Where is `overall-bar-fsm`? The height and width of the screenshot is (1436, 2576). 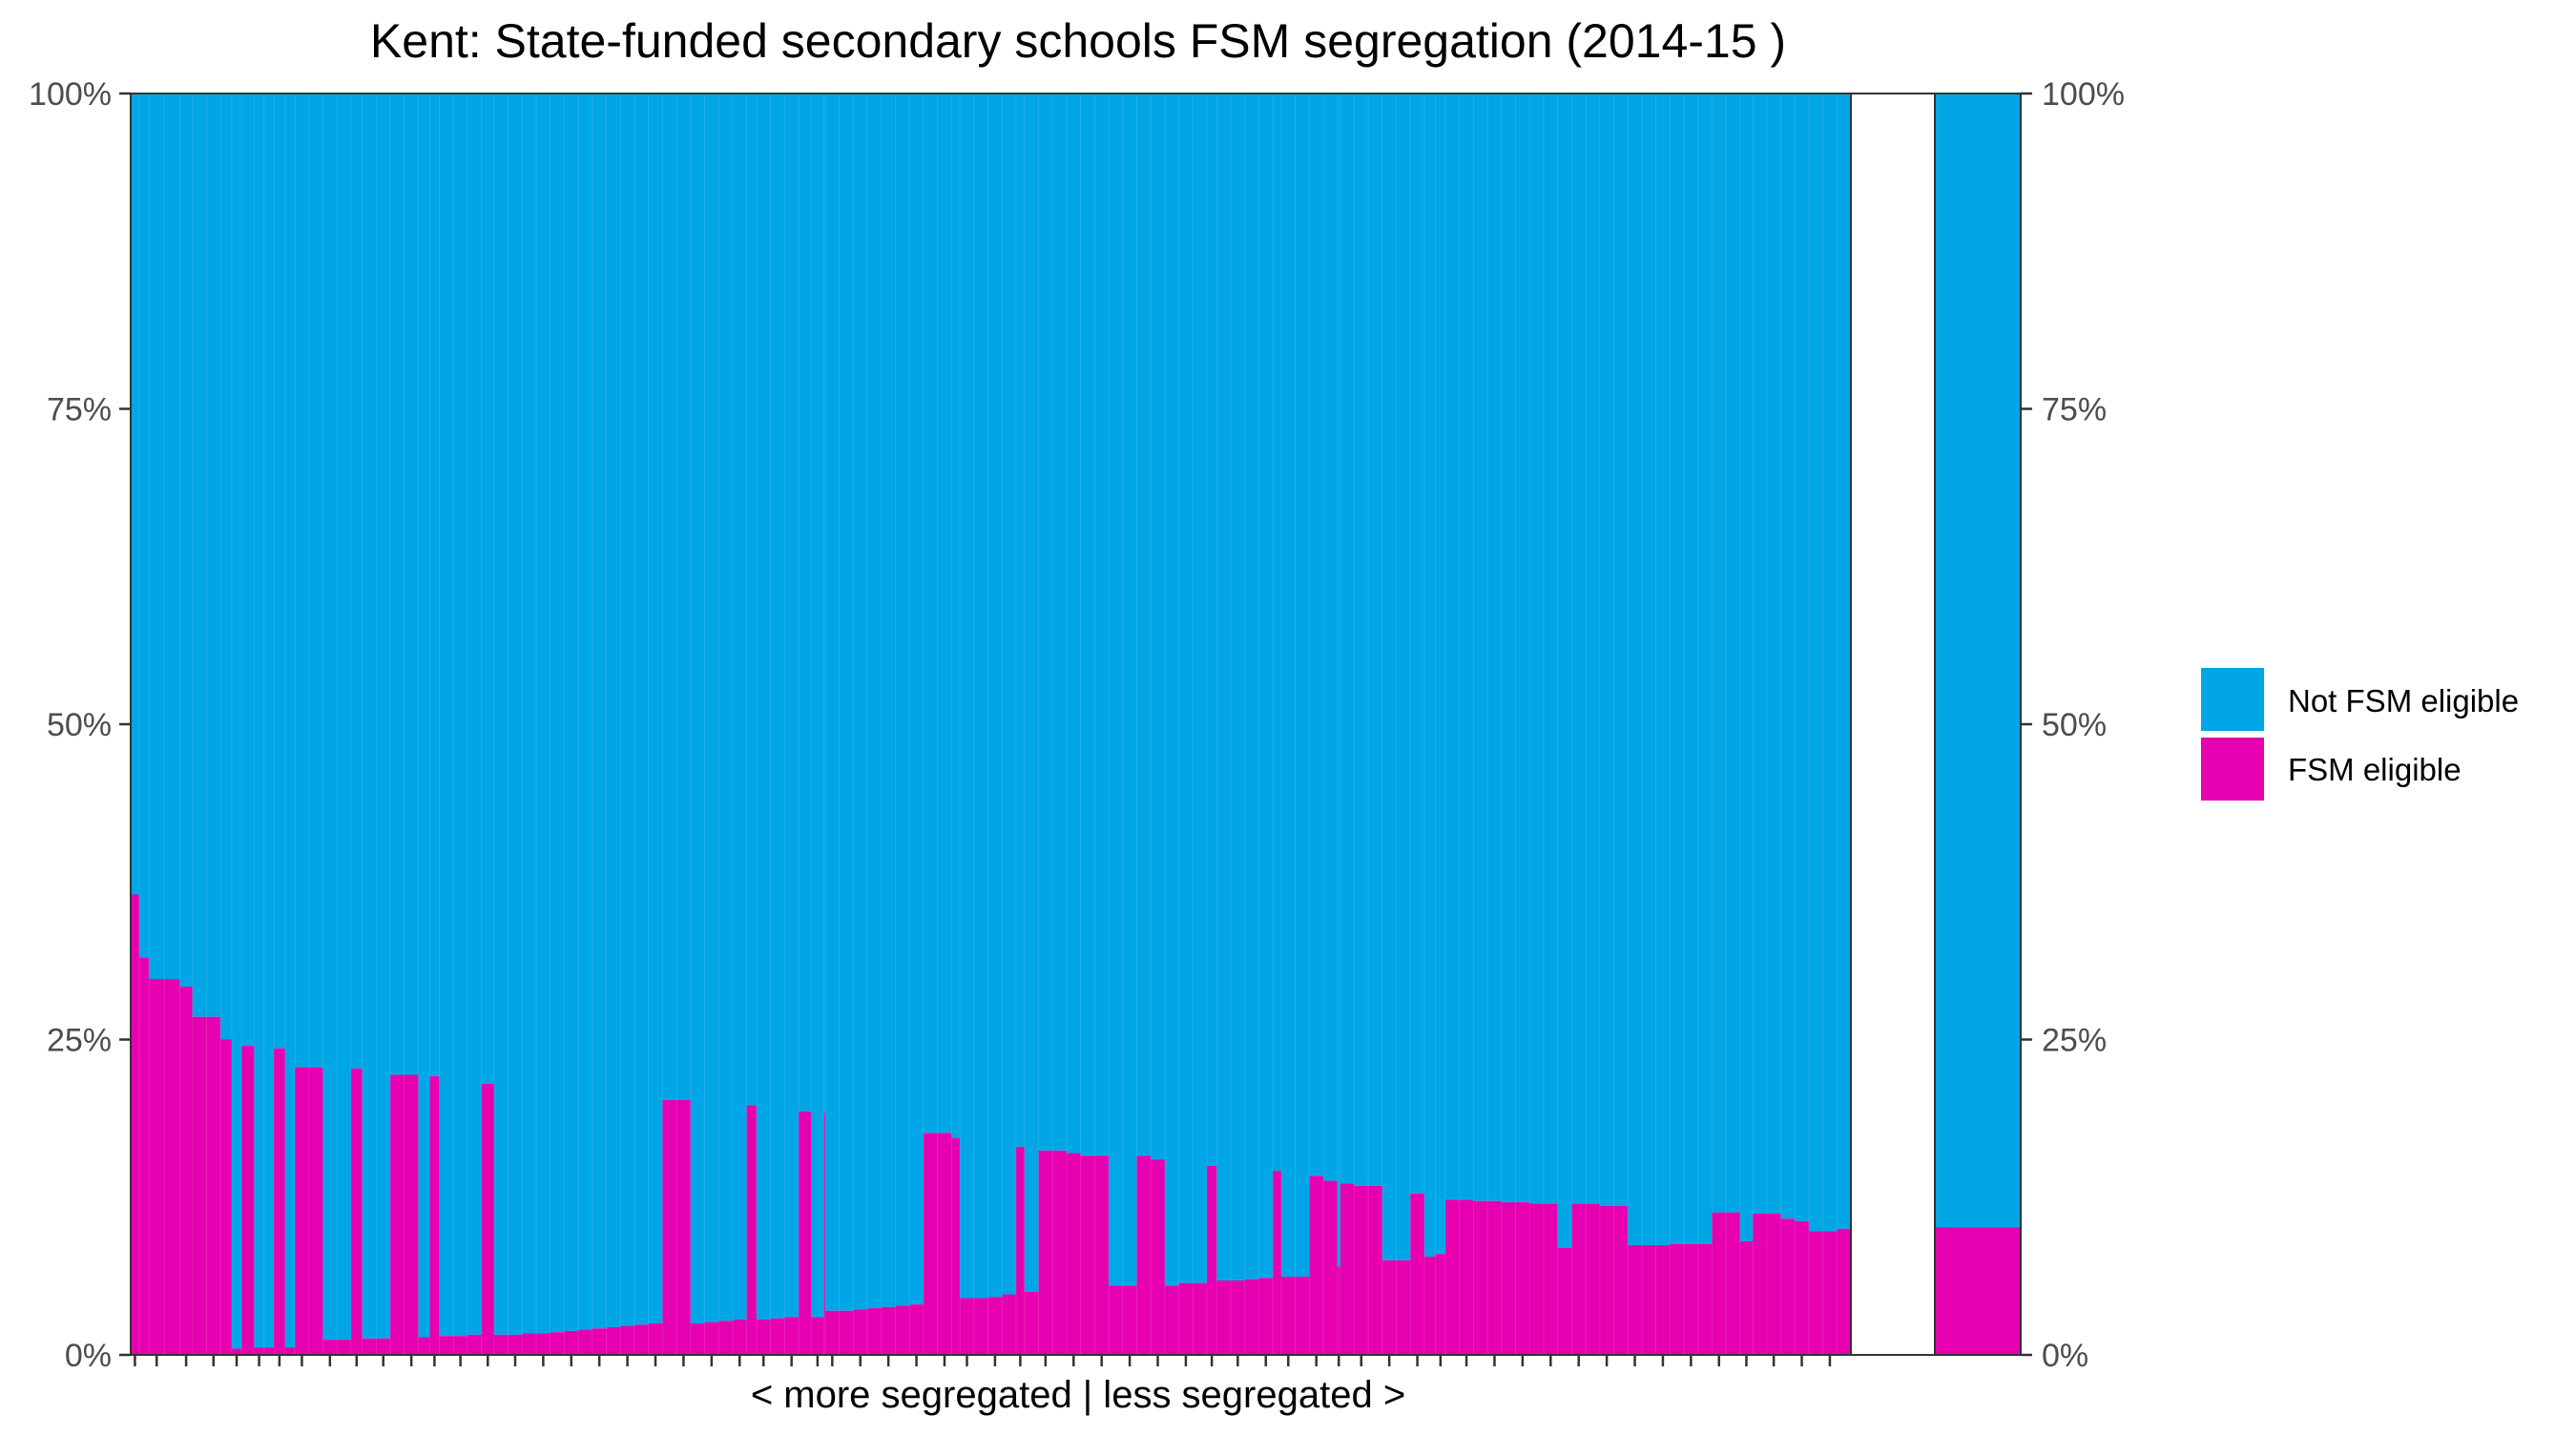
overall-bar-fsm is located at coordinates (1978, 1291).